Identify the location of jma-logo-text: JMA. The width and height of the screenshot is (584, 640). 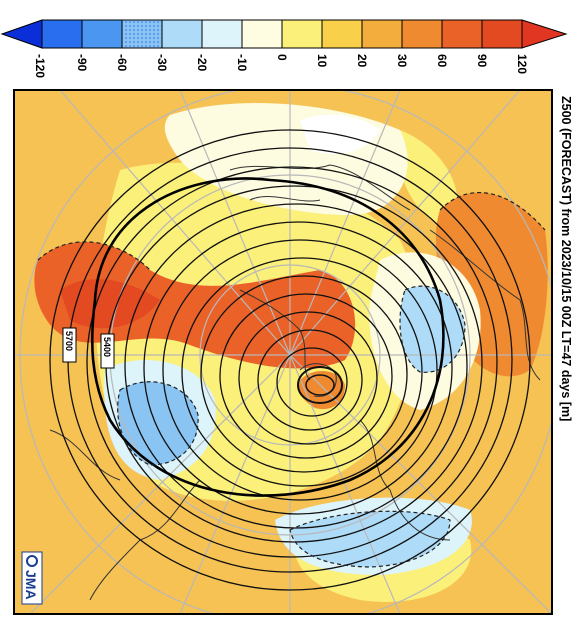
(31, 585).